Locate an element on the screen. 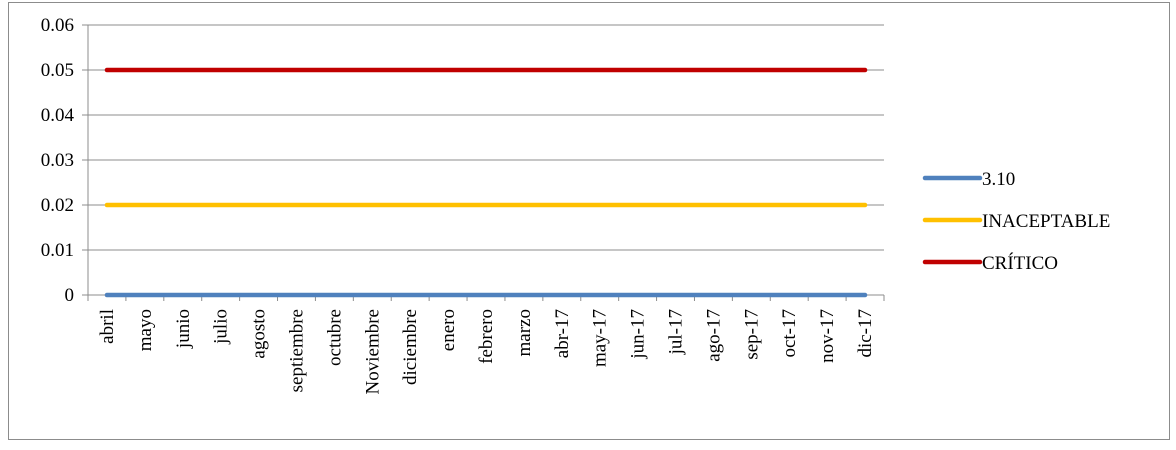 The image size is (1176, 450). y-tick-label: 0.01 is located at coordinates (57, 250).